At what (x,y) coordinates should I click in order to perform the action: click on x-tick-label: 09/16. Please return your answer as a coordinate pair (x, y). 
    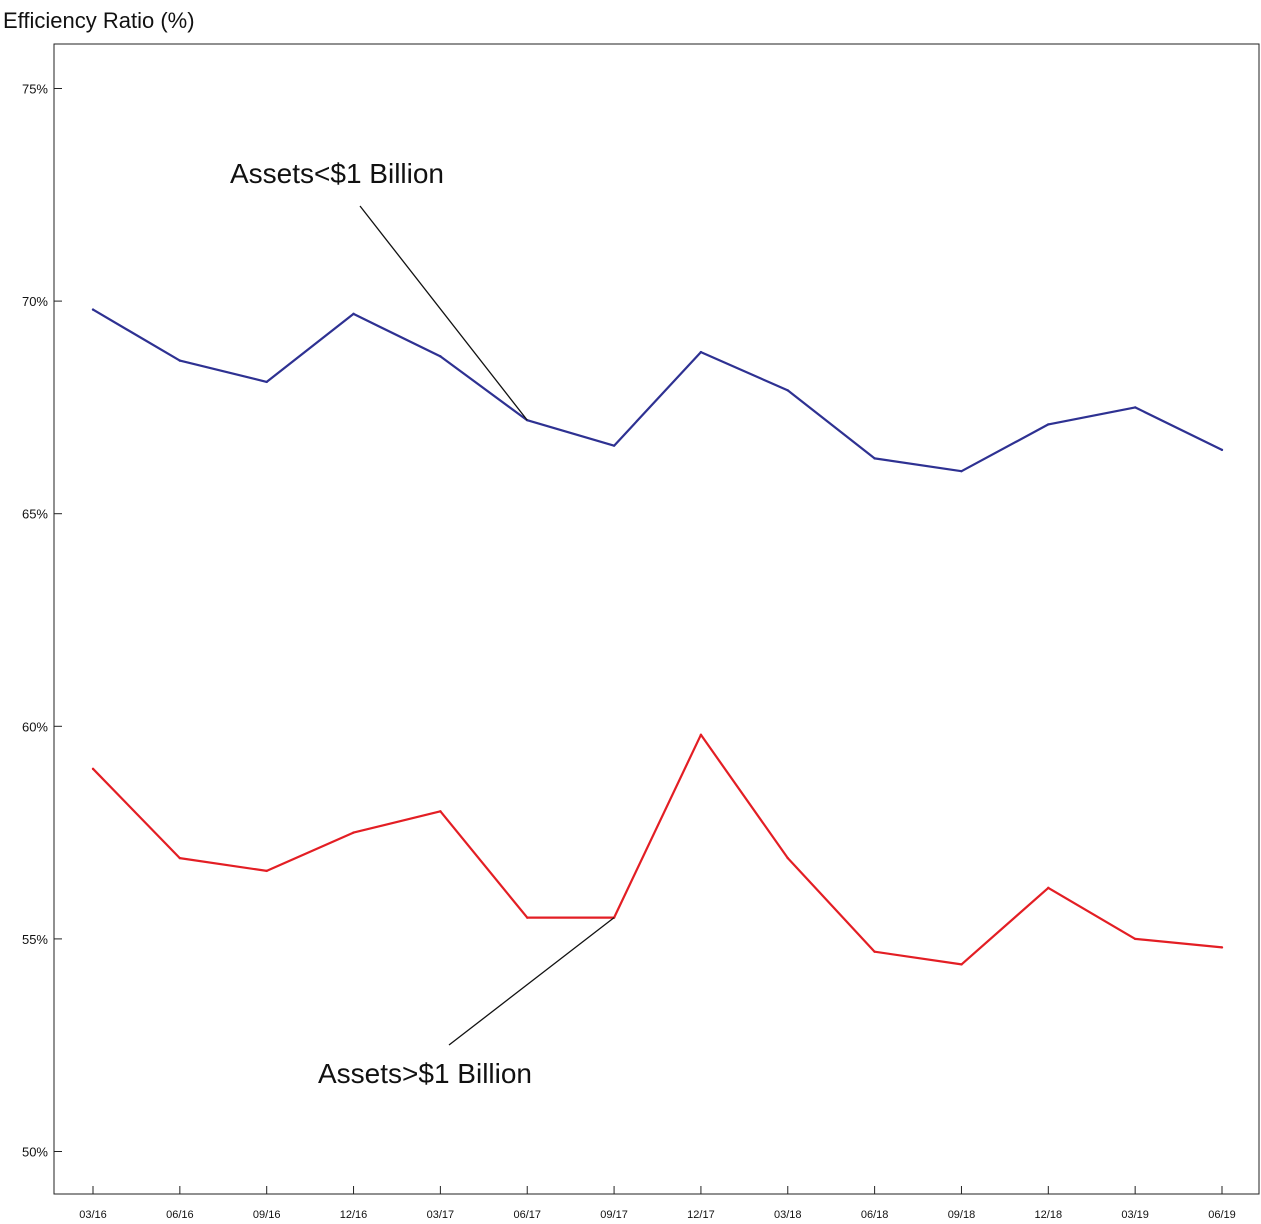
    Looking at the image, I should click on (267, 1215).